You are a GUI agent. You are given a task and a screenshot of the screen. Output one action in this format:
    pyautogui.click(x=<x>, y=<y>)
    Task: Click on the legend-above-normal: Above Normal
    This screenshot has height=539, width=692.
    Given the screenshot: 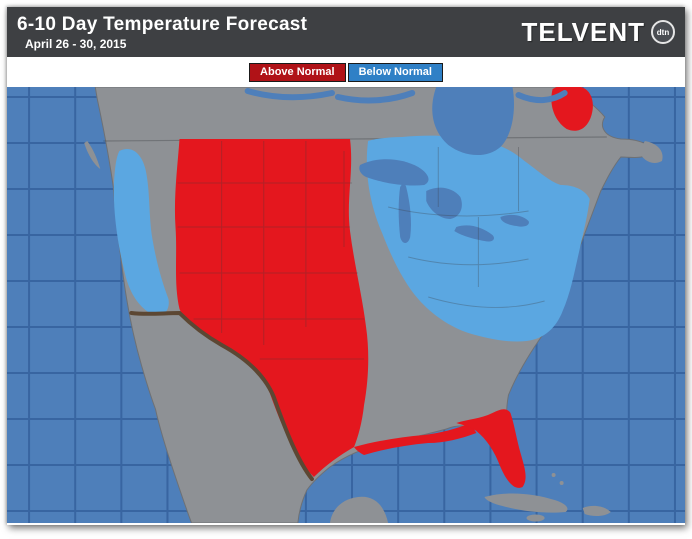 What is the action you would take?
    pyautogui.click(x=297, y=72)
    